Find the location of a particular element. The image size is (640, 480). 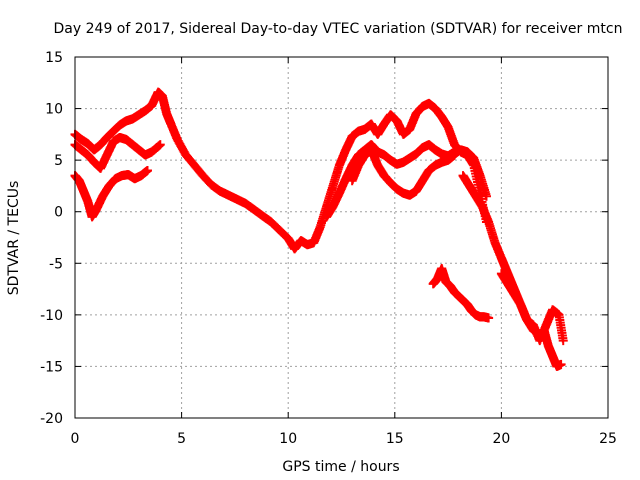

x-tick-label: 15 is located at coordinates (395, 439).